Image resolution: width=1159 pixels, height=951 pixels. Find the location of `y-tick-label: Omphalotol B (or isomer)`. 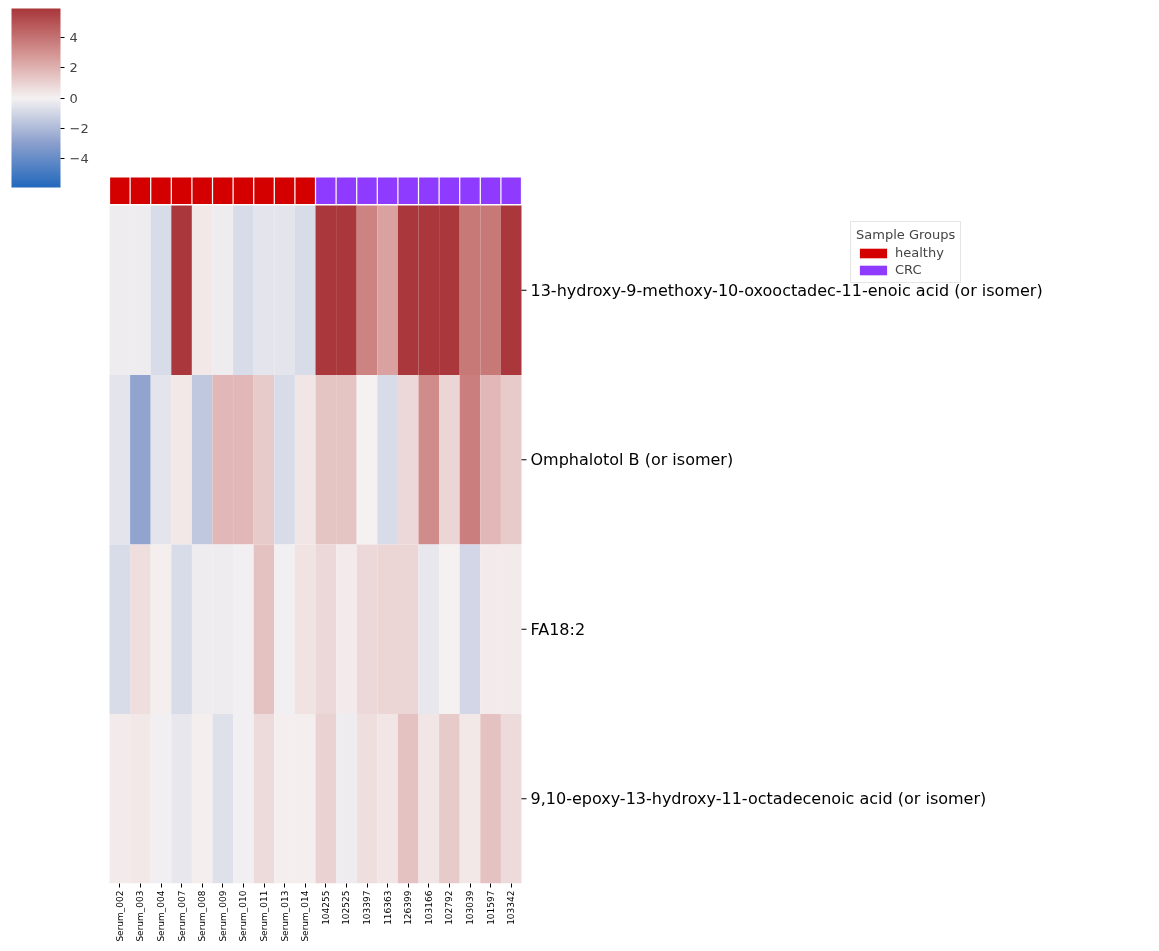

y-tick-label: Omphalotol B (or isomer) is located at coordinates (632, 460).